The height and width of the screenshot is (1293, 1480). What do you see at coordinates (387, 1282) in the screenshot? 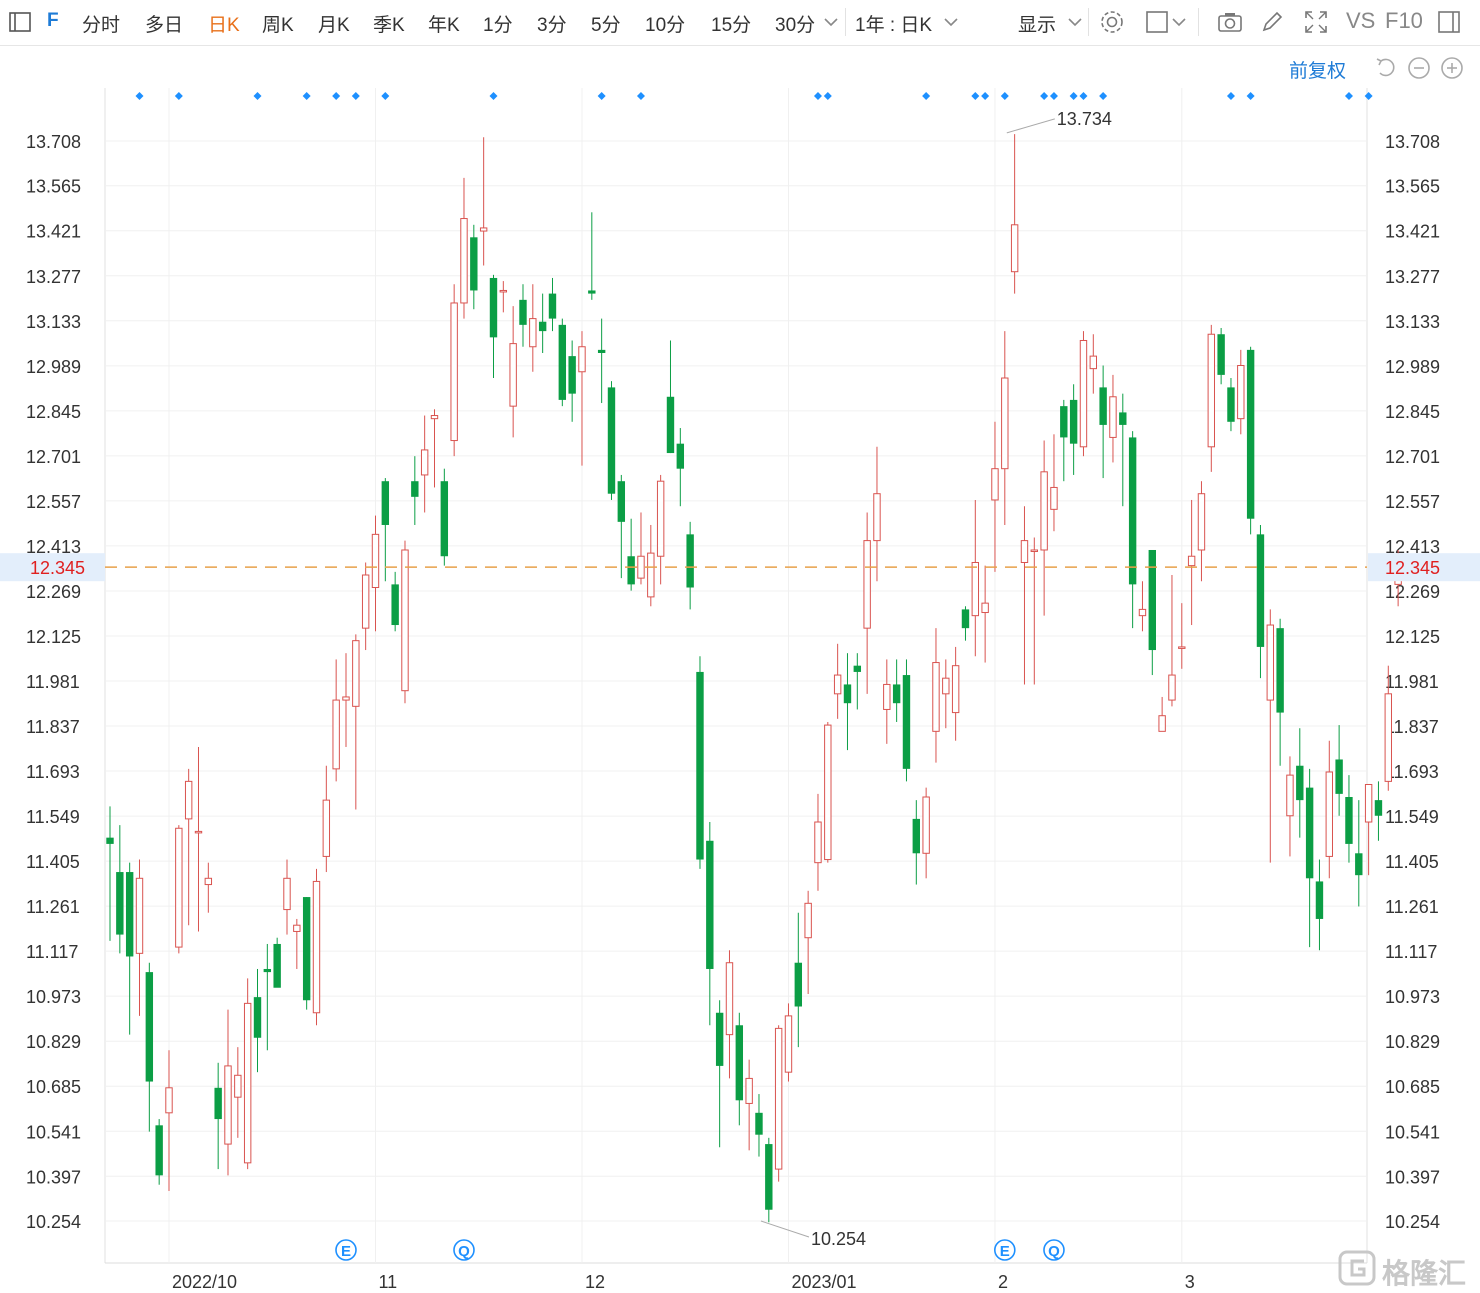
I see `x-tick-label: 11` at bounding box center [387, 1282].